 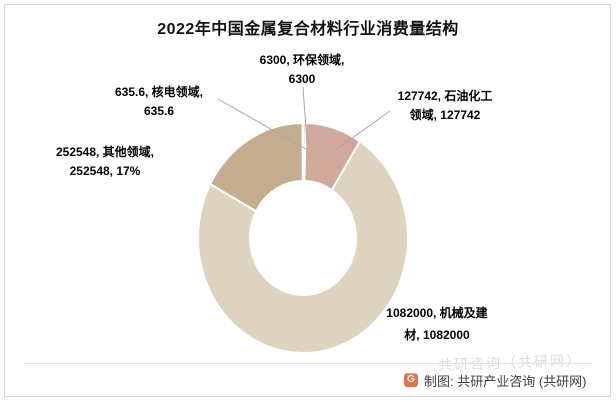 What do you see at coordinates (105, 152) in the screenshot?
I see `data-label-line: 252548, 其他领域,` at bounding box center [105, 152].